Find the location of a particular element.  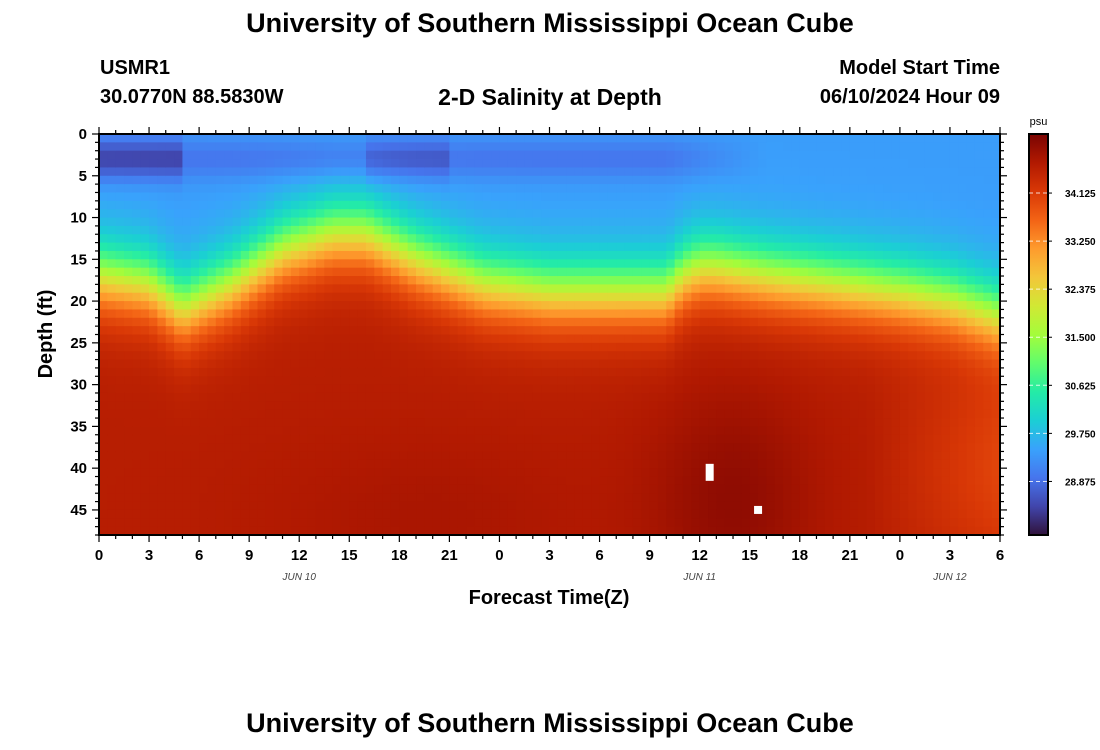

station-id: USMR1 is located at coordinates (135, 68).